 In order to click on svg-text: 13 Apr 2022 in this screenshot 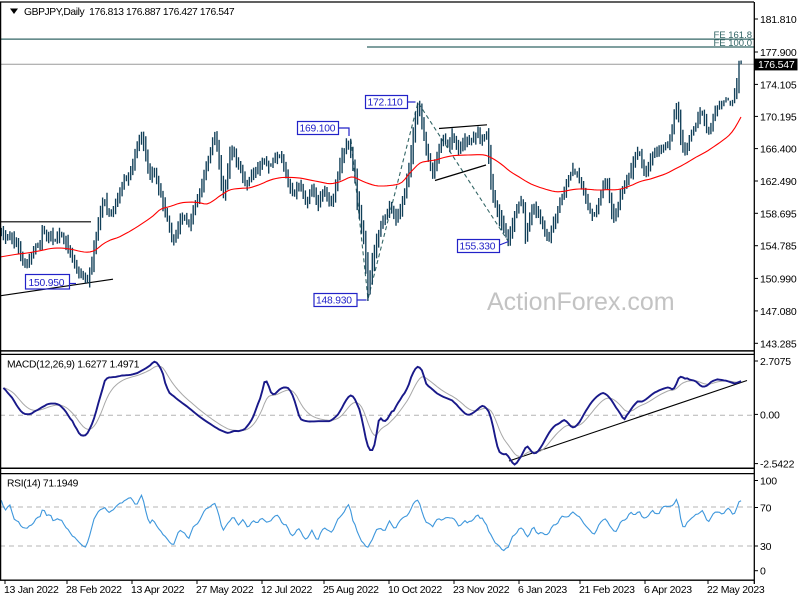, I will do `click(158, 590)`.